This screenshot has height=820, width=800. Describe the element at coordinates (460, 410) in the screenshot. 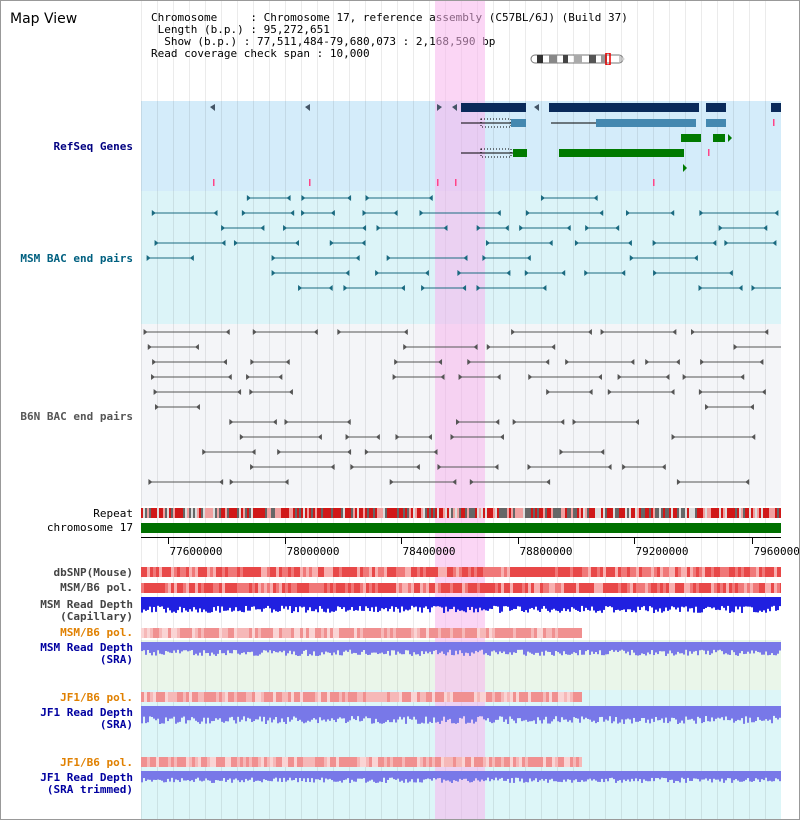

I see `selected-region-highlight` at that location.